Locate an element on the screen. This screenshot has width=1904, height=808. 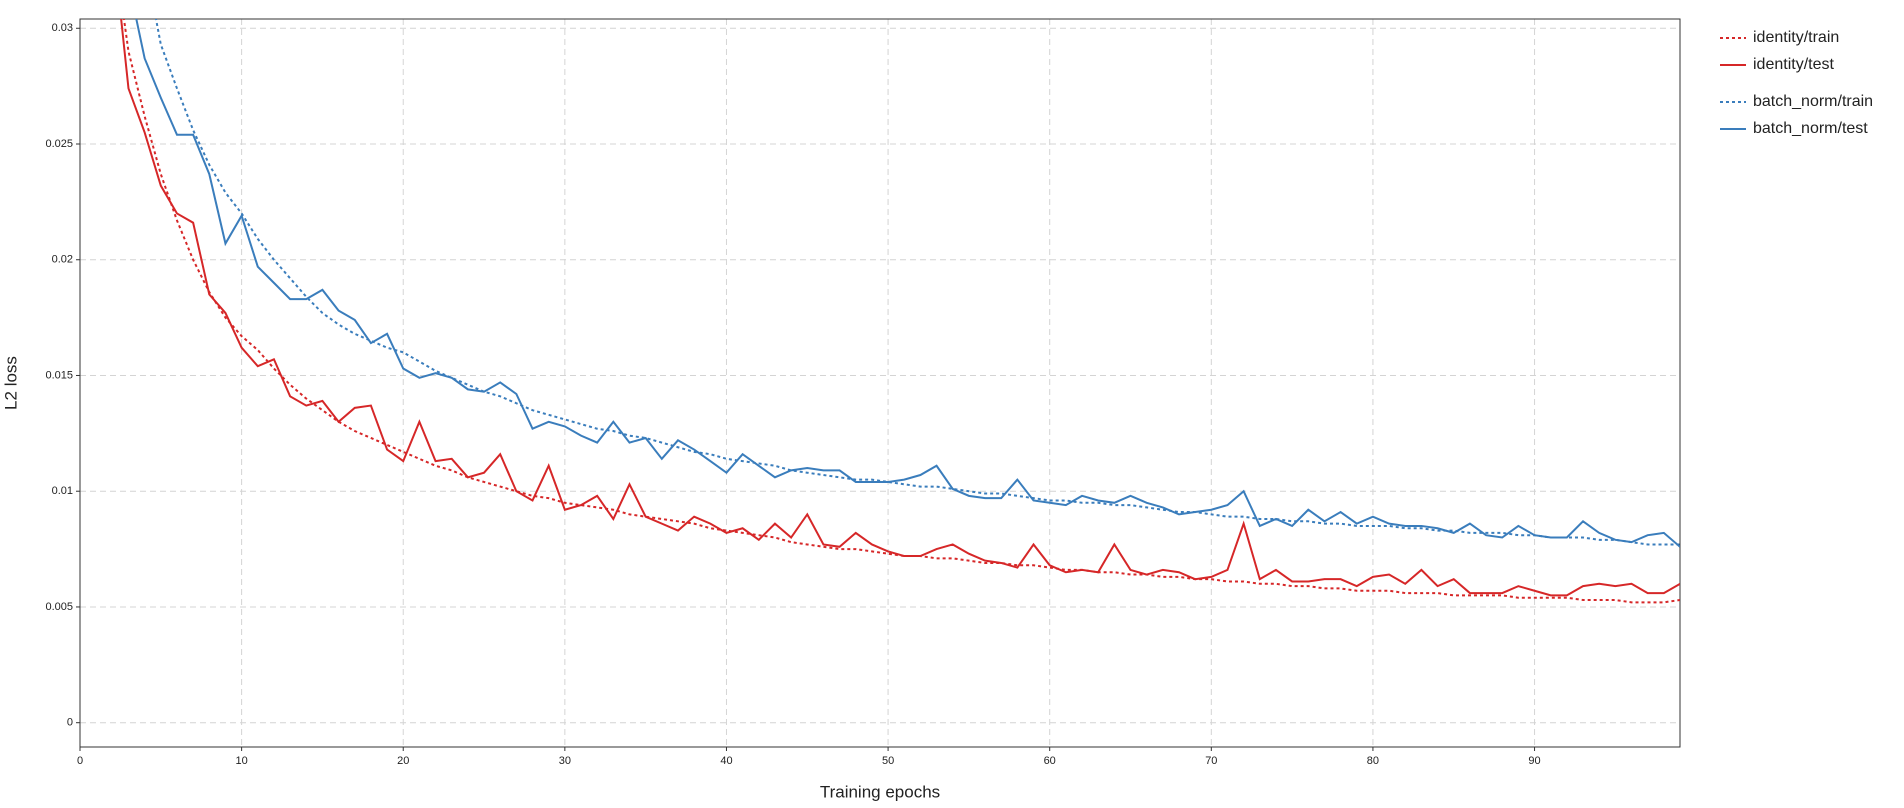
x-tick-label: 0 is located at coordinates (80, 761).